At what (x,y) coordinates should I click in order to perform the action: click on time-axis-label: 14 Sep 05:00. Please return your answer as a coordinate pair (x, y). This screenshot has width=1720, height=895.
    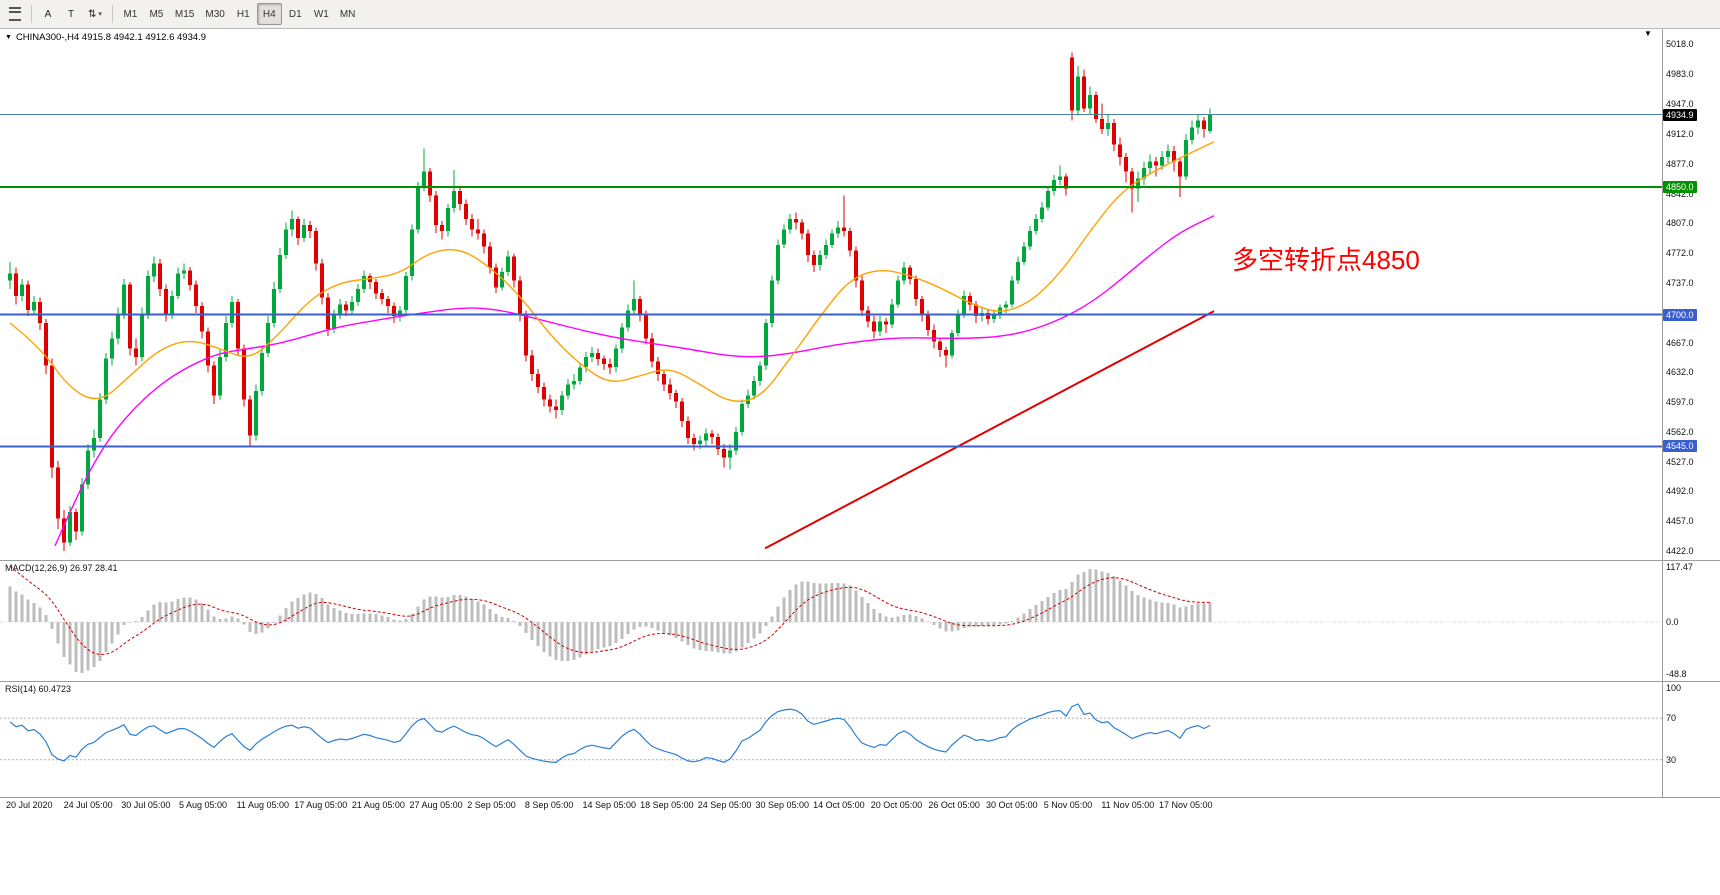
    Looking at the image, I should click on (609, 805).